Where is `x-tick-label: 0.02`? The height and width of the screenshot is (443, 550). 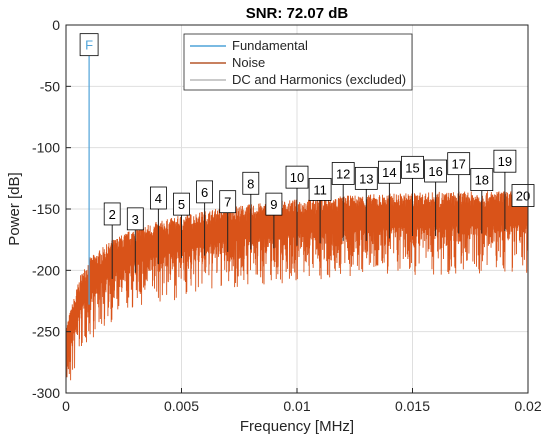 x-tick-label: 0.02 is located at coordinates (527, 406).